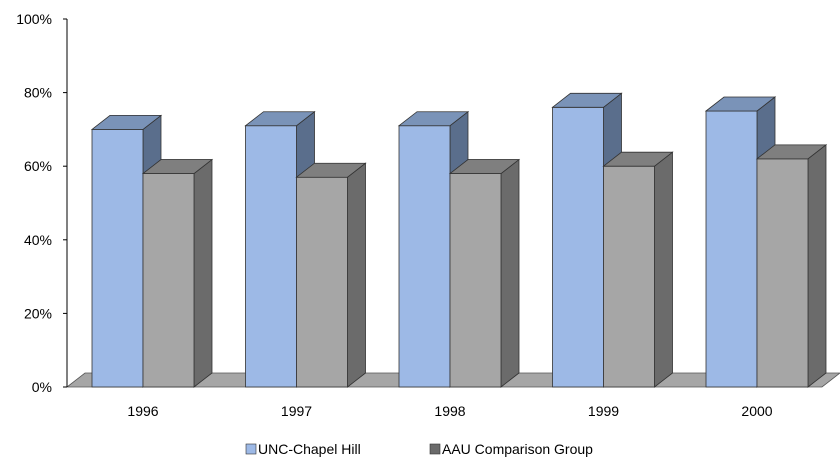 This screenshot has height=463, width=840. Describe the element at coordinates (42, 203) in the screenshot. I see `y-axis: 0% 20% 40% 60% 80% 100%` at that location.